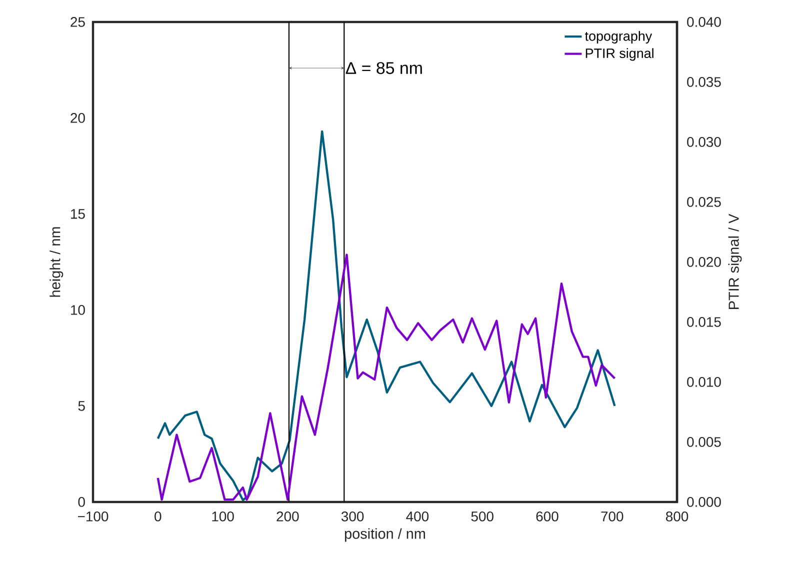 Image resolution: width=787 pixels, height=582 pixels. Describe the element at coordinates (77, 22) in the screenshot. I see `y-tick-label: 25` at that location.